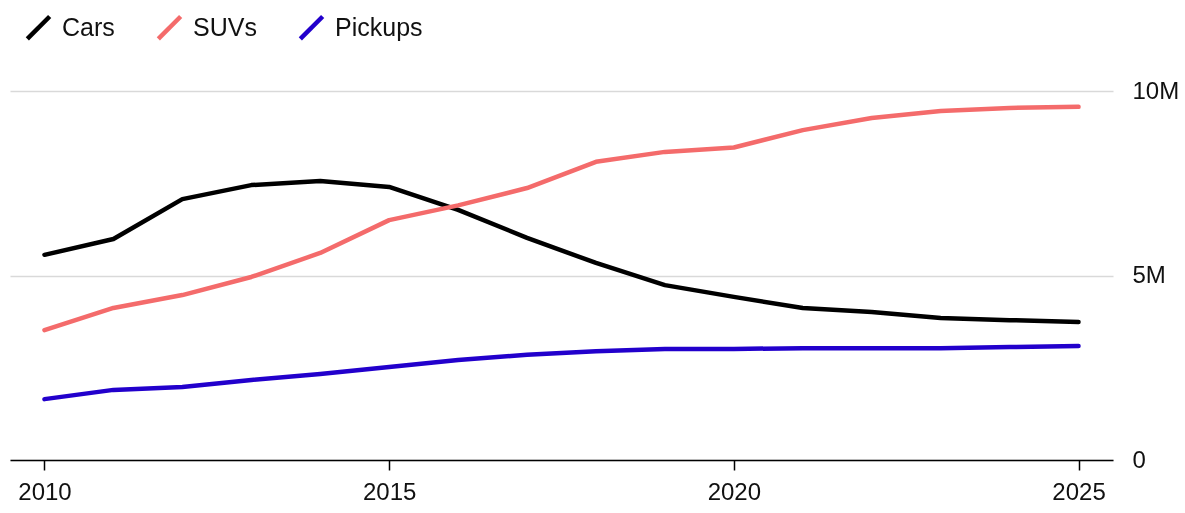  What do you see at coordinates (389, 491) in the screenshot?
I see `x-tick-label: 2015` at bounding box center [389, 491].